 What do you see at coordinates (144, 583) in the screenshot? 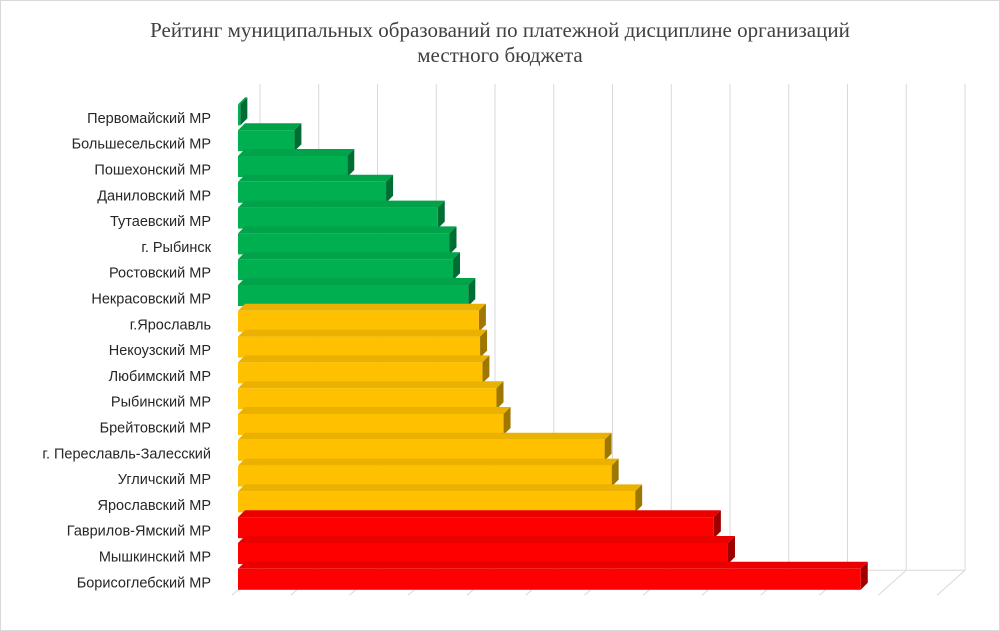
I see `category-label: Борисоглебский МР` at bounding box center [144, 583].